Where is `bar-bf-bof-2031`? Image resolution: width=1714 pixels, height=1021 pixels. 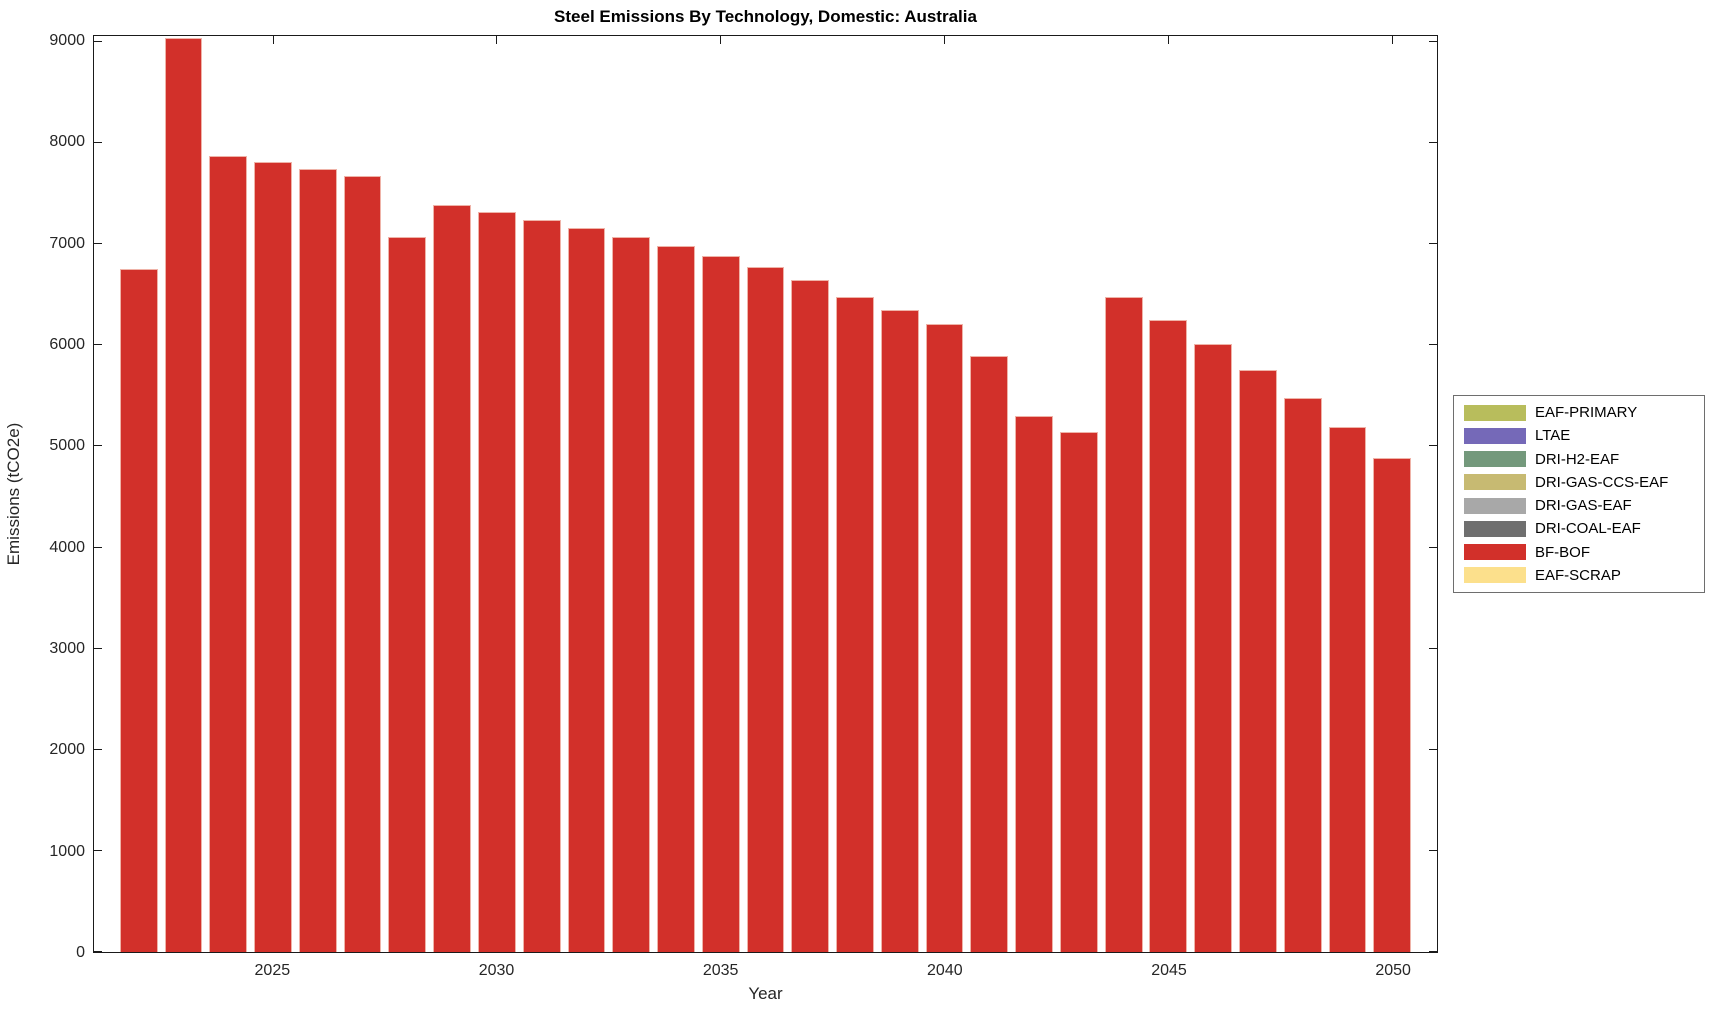 bar-bf-bof-2031 is located at coordinates (541, 586).